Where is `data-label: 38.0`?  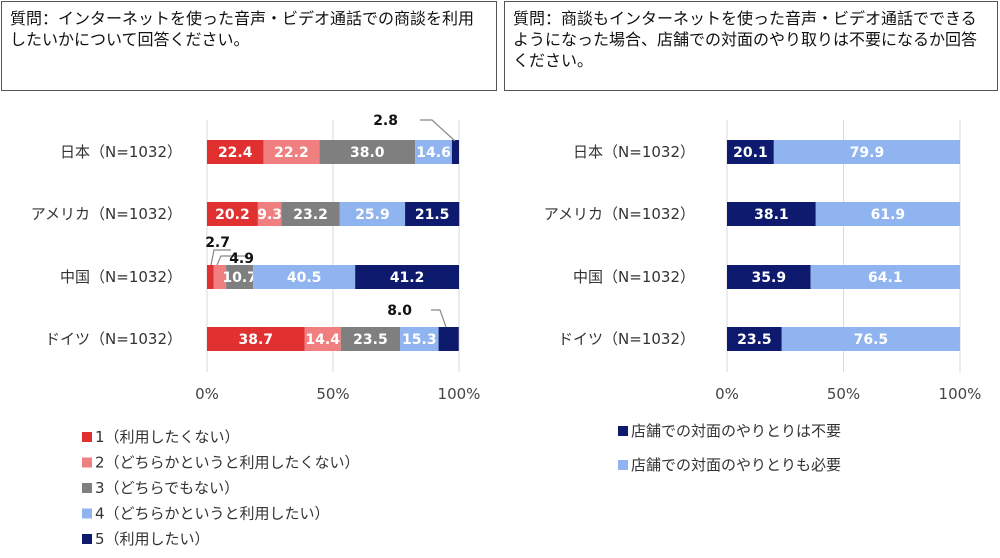
data-label: 38.0 is located at coordinates (367, 153).